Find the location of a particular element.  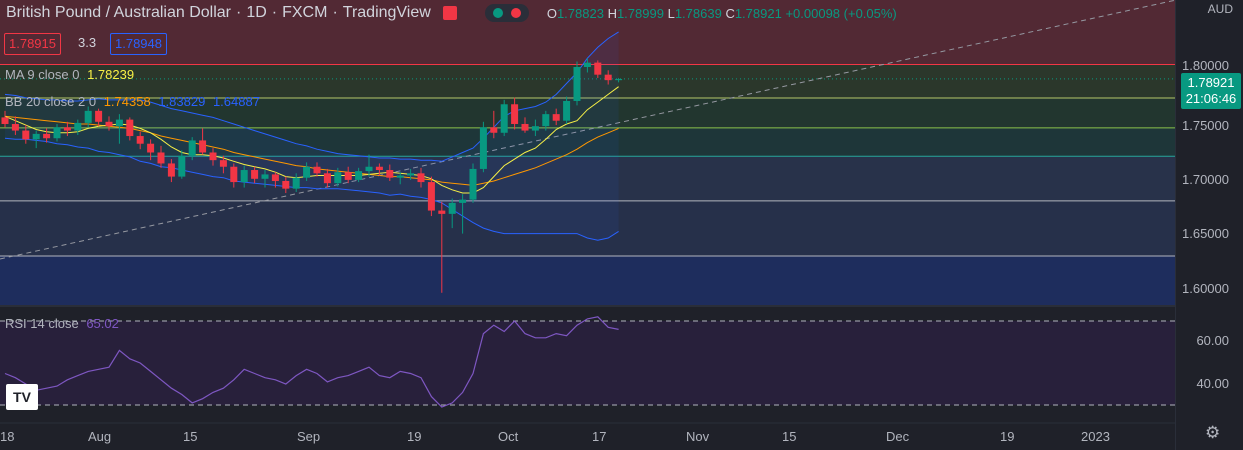

date-tick: Nov is located at coordinates (698, 436).